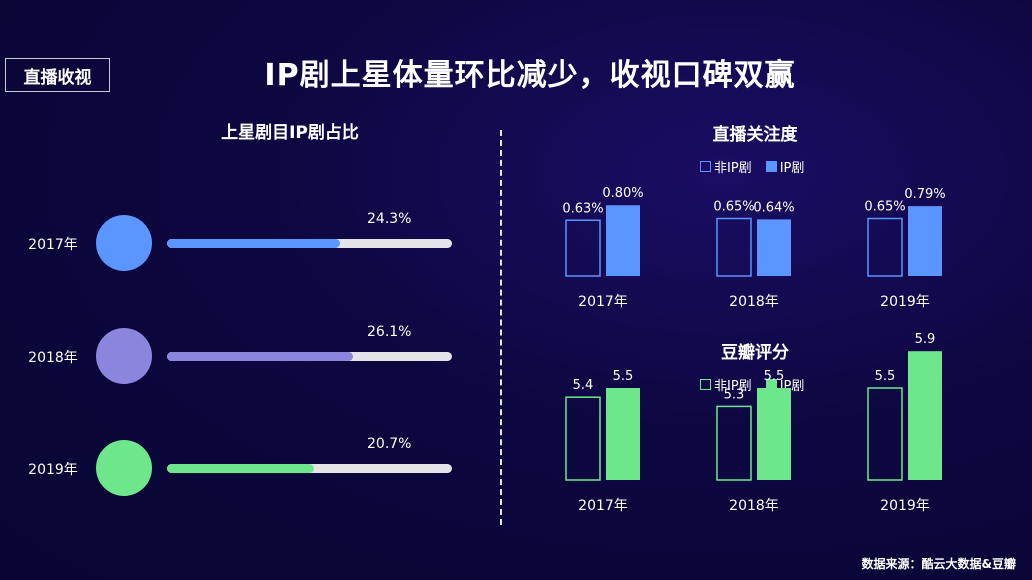 The image size is (1032, 580). Describe the element at coordinates (530, 75) in the screenshot. I see `page-title: IP剧上星体量环比减少，收视口碑双赢` at that location.